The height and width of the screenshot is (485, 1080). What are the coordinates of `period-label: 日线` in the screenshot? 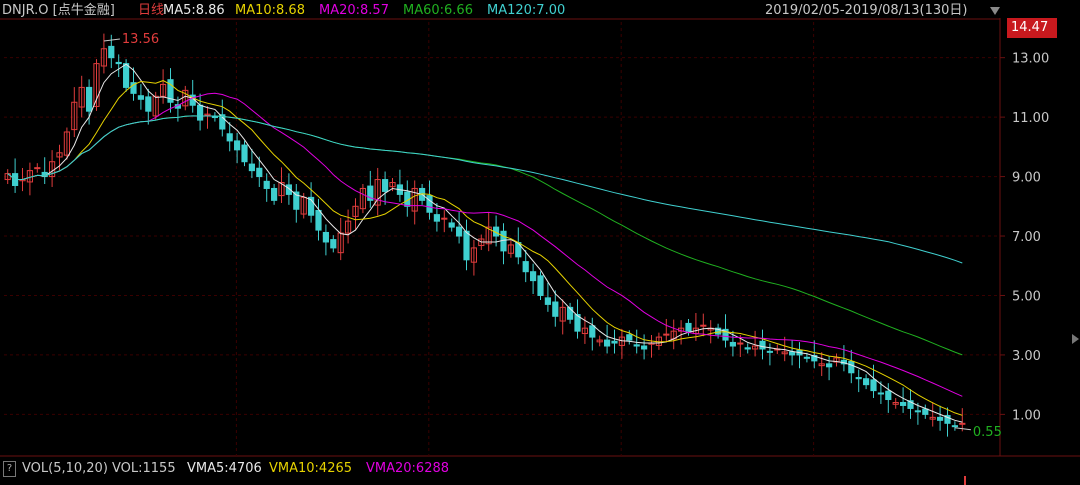 It's located at (151, 10).